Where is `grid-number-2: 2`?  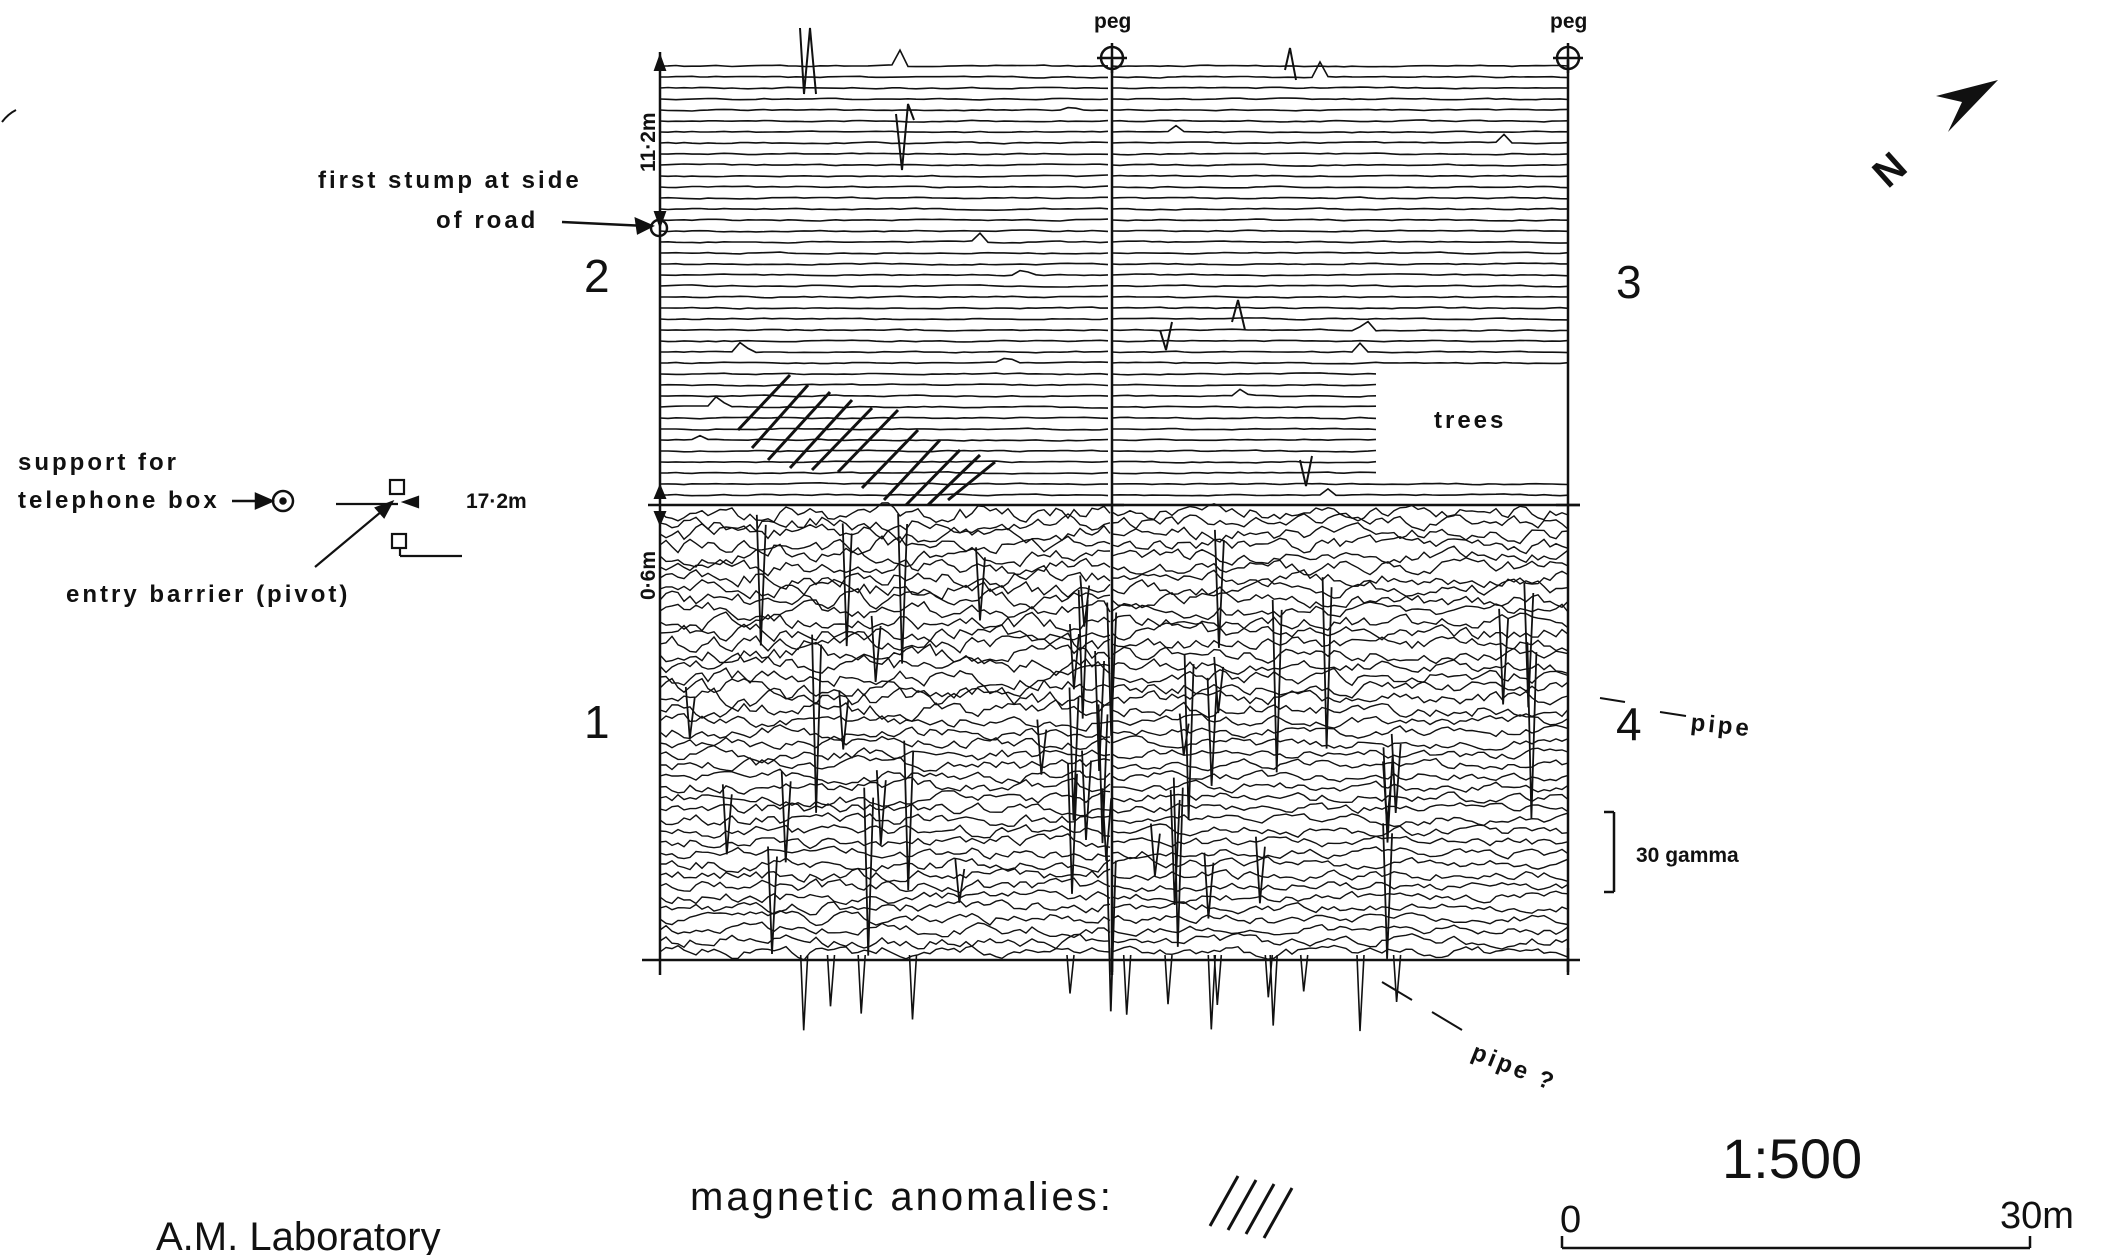
grid-number-2: 2 is located at coordinates (597, 276).